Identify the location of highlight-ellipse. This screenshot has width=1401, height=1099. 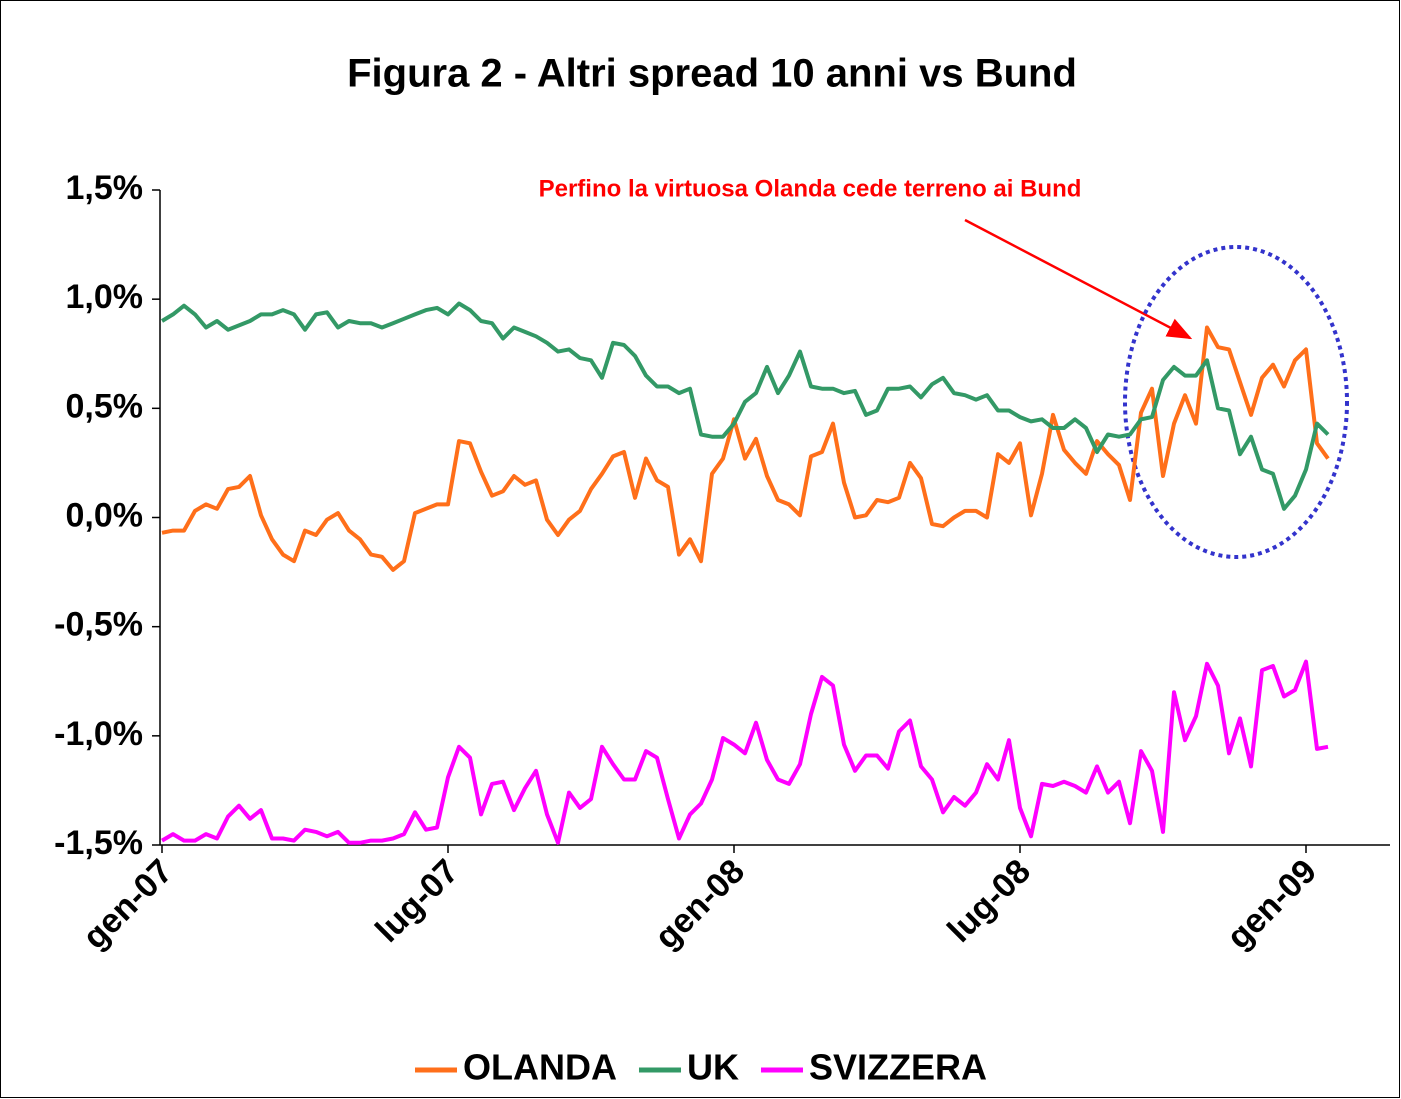
(1236, 402).